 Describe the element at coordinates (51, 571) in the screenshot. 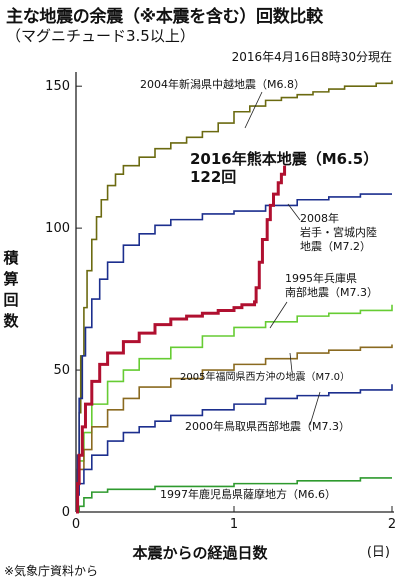

I see `source-note: ※気象庁資料から` at that location.